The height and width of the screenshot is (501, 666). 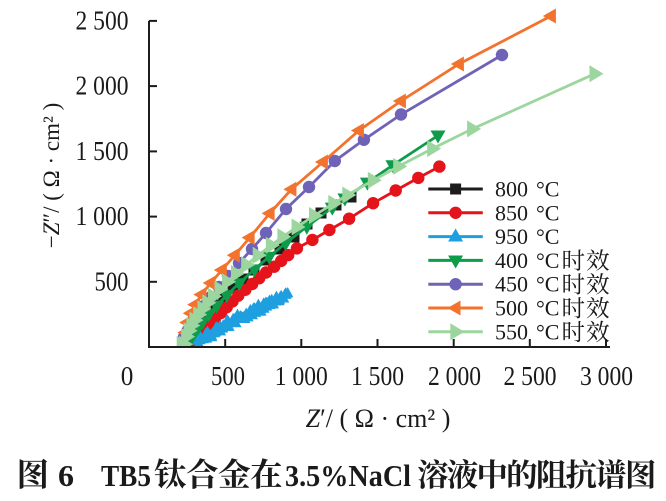 I want to click on svg-text: 800, so click(x=511, y=189).